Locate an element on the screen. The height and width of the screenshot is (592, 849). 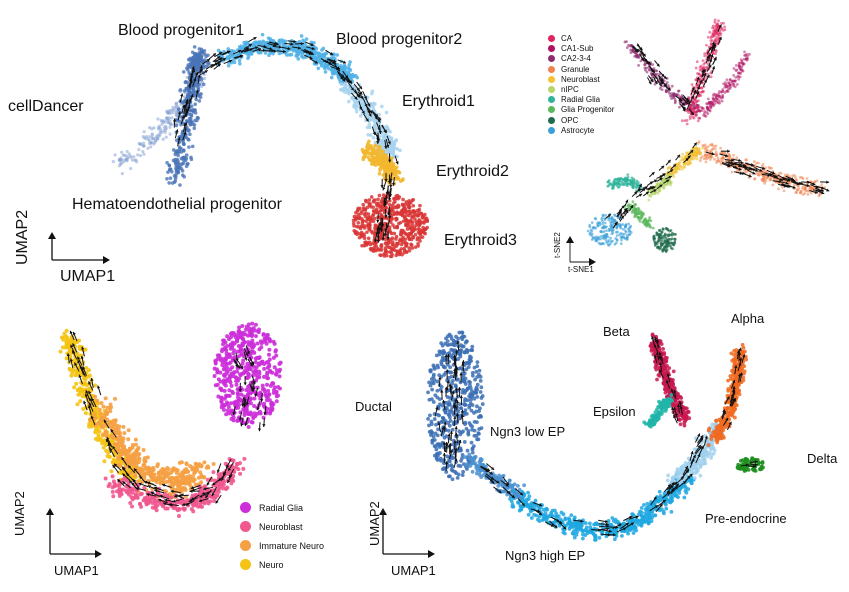
legend-label: Astrocyte is located at coordinates (578, 130).